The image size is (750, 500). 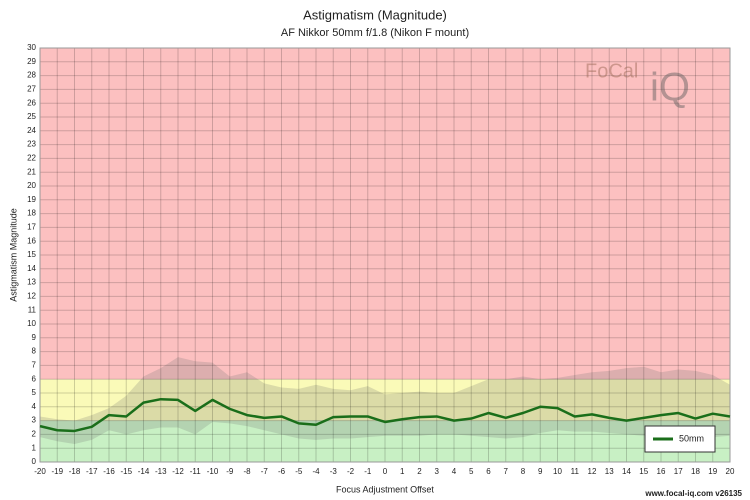 I want to click on footer: www.focal-iq.com v26135, so click(x=693, y=493).